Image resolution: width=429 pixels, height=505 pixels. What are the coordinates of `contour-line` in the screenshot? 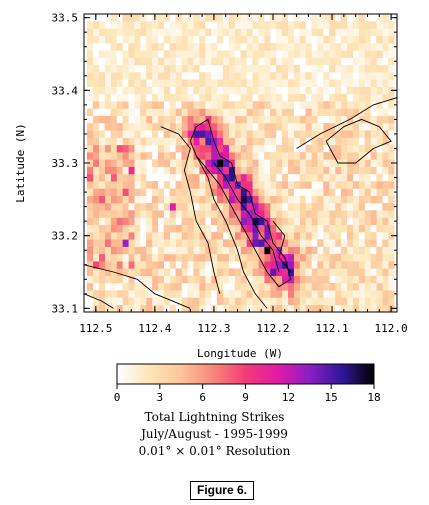 It's located at (246, 217).